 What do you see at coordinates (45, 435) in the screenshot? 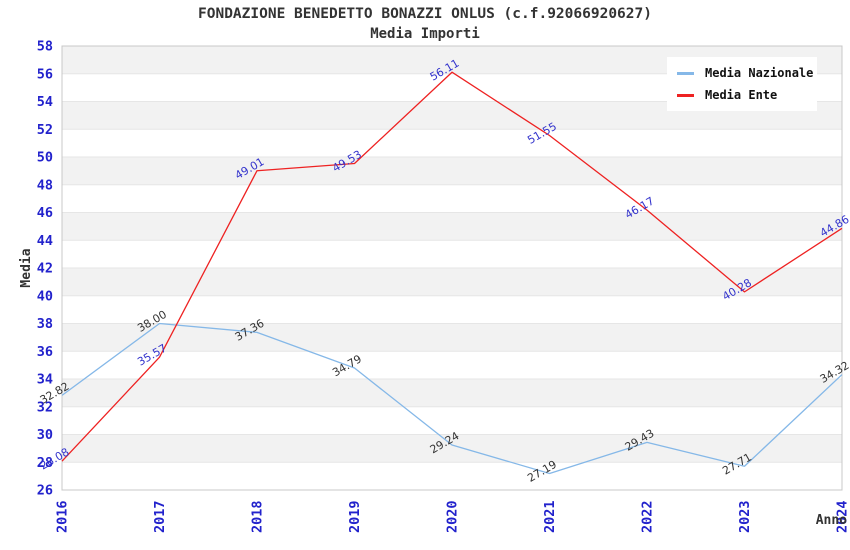
I see `y-tick-label: 30` at bounding box center [45, 435].